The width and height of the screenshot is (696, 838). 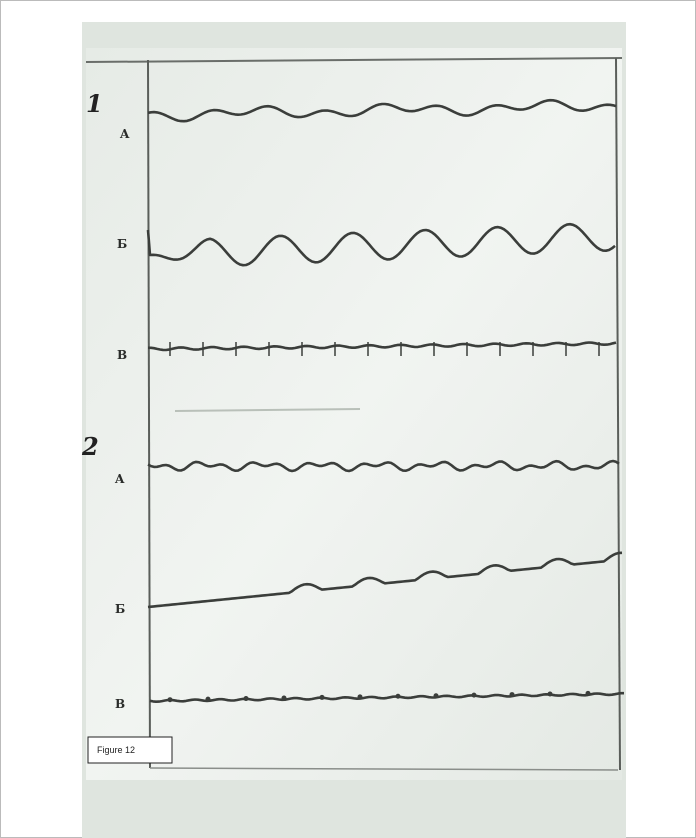 What do you see at coordinates (90, 446) in the screenshot?
I see `panel-number: 2` at bounding box center [90, 446].